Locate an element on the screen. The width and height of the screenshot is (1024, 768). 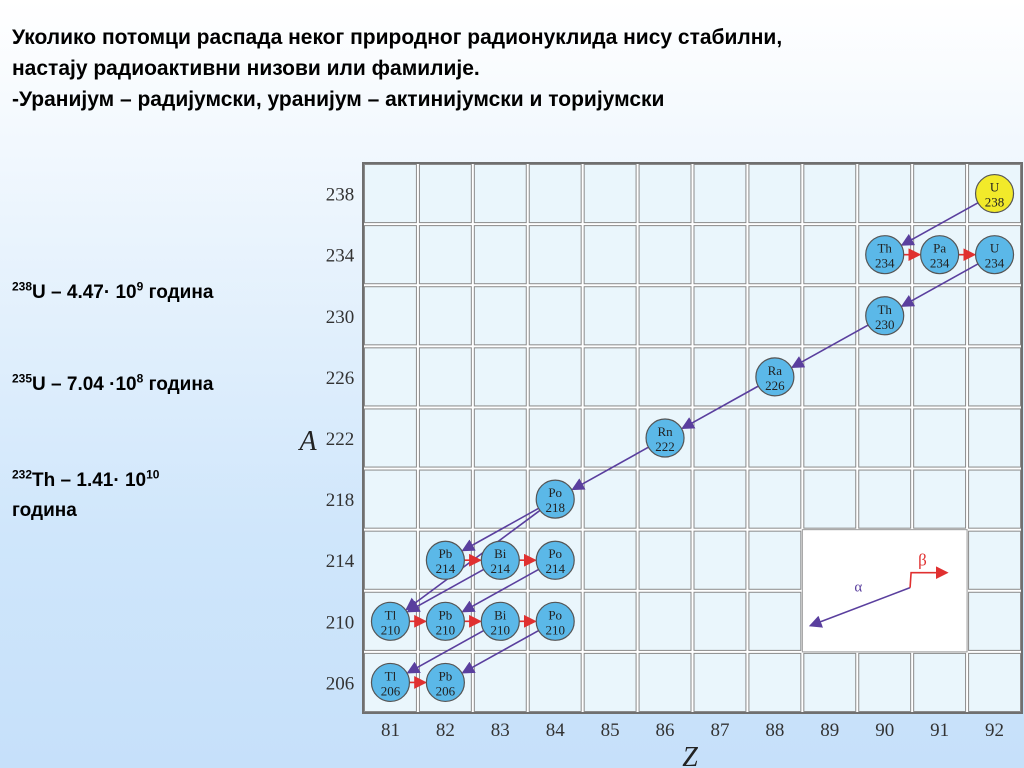
x-tick-label: 91 is located at coordinates (939, 730).